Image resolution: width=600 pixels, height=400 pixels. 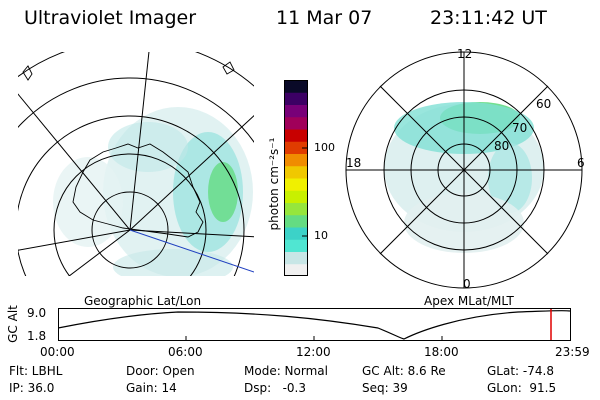 What do you see at coordinates (522, 388) in the screenshot?
I see `glon-info: GLon: 91.5` at bounding box center [522, 388].